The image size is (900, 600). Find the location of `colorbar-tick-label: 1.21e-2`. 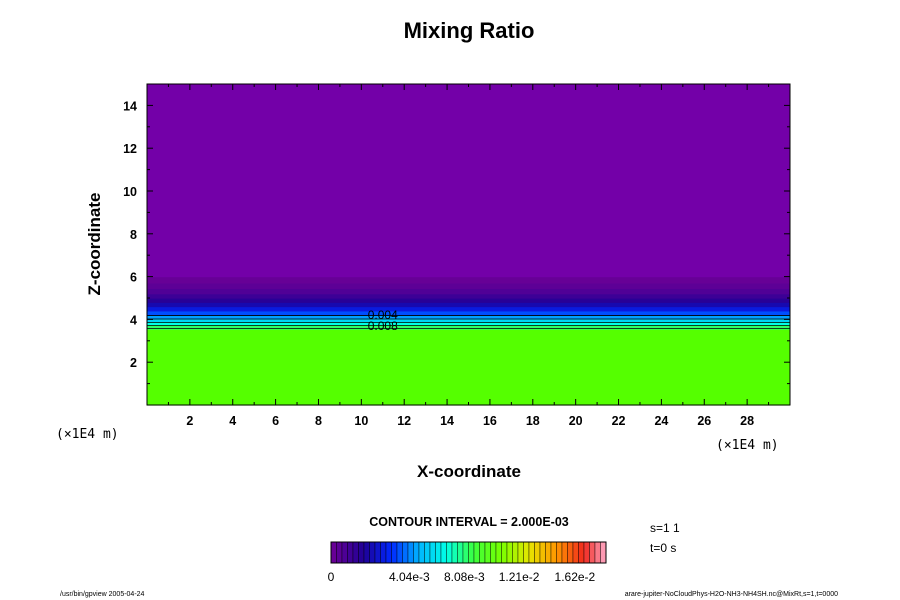

colorbar-tick-label: 1.21e-2 is located at coordinates (519, 577).